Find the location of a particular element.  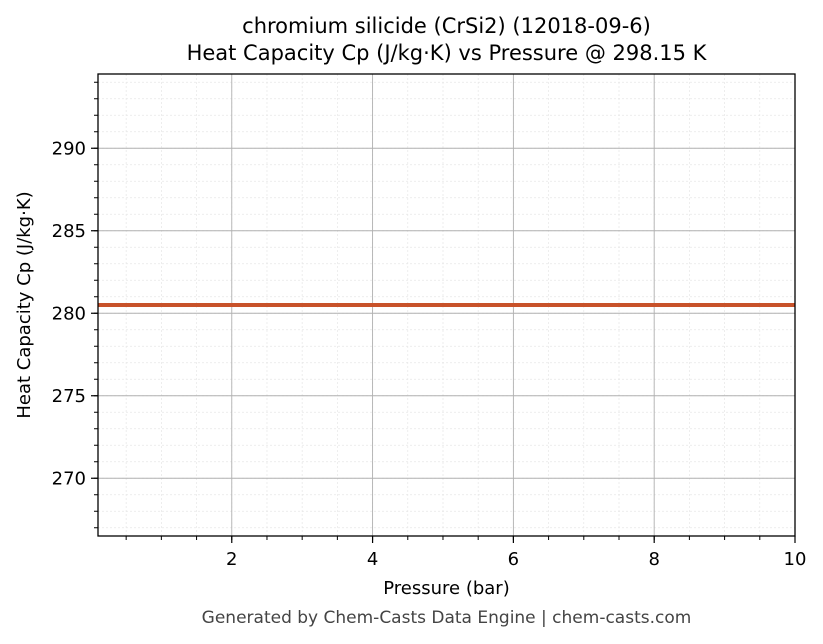

y-axis-label: Heat Capacity Cp (J/kg·K) is located at coordinates (24, 304).